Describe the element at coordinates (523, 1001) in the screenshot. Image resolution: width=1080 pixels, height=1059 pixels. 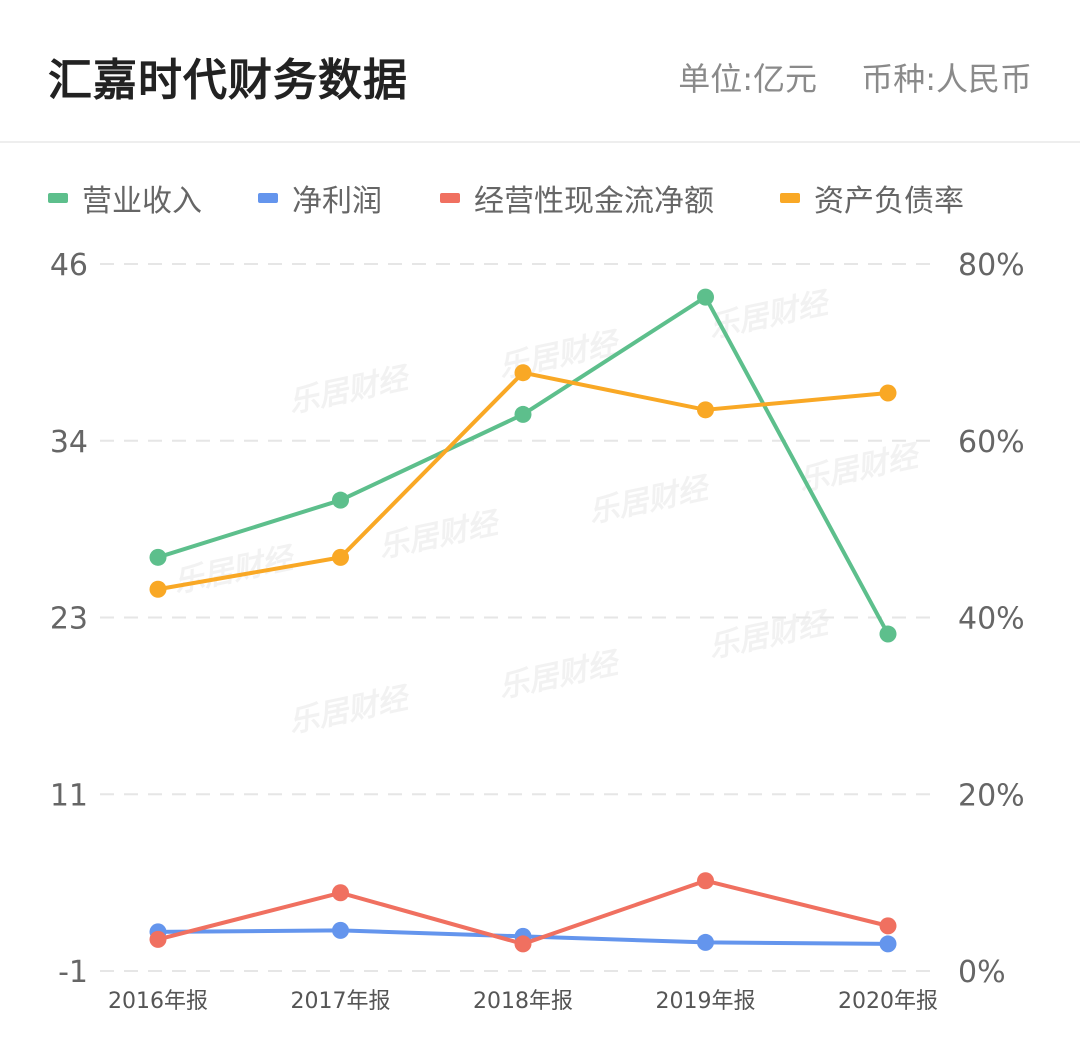
I see `x-axis-tick: 2018年报` at that location.